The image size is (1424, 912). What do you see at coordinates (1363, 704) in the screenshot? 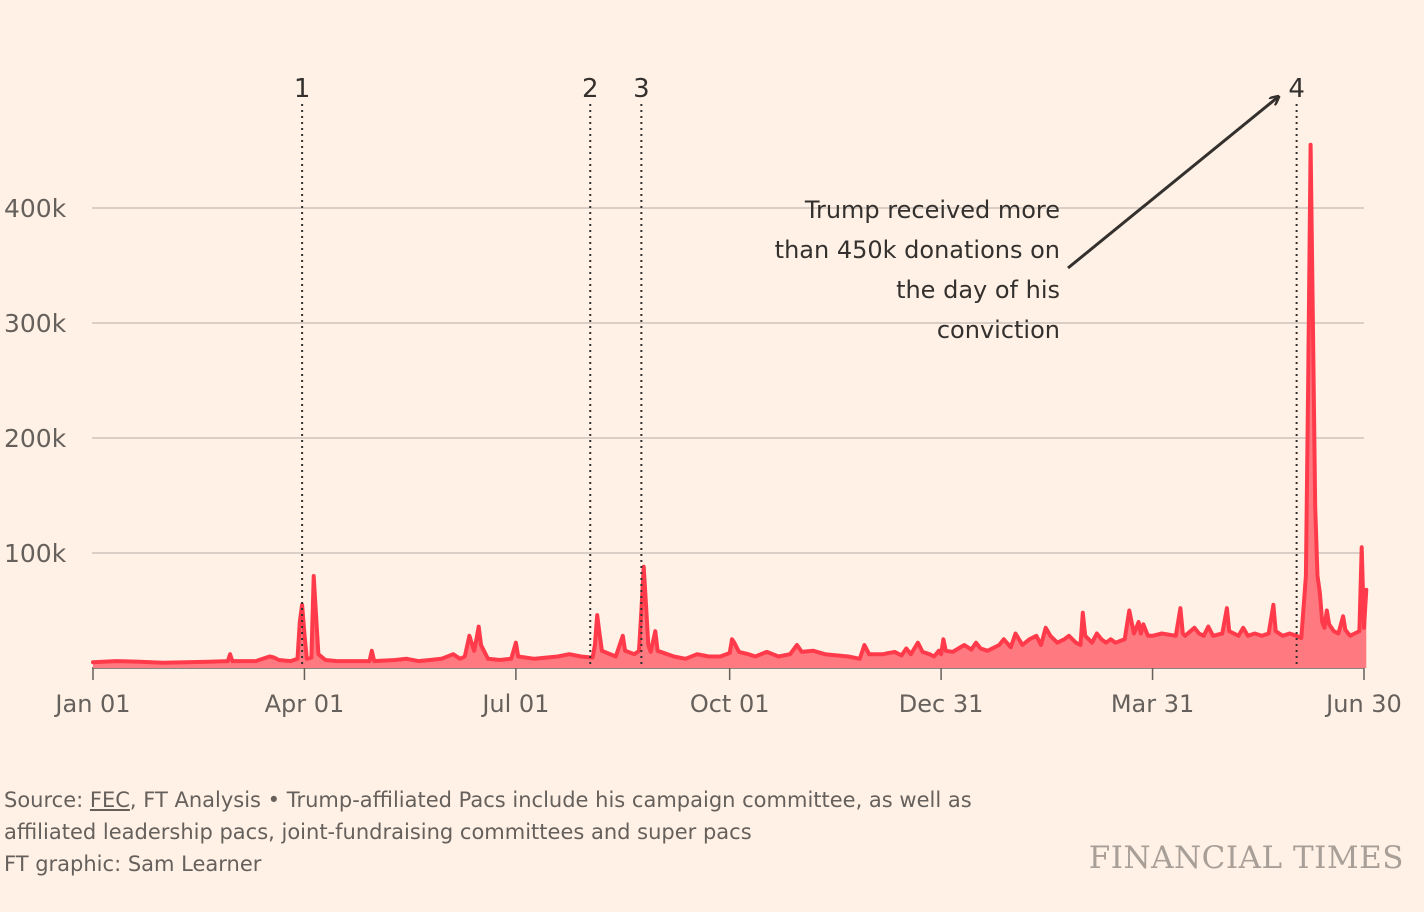
I see `x-tick-label: Jun 30` at bounding box center [1363, 704].